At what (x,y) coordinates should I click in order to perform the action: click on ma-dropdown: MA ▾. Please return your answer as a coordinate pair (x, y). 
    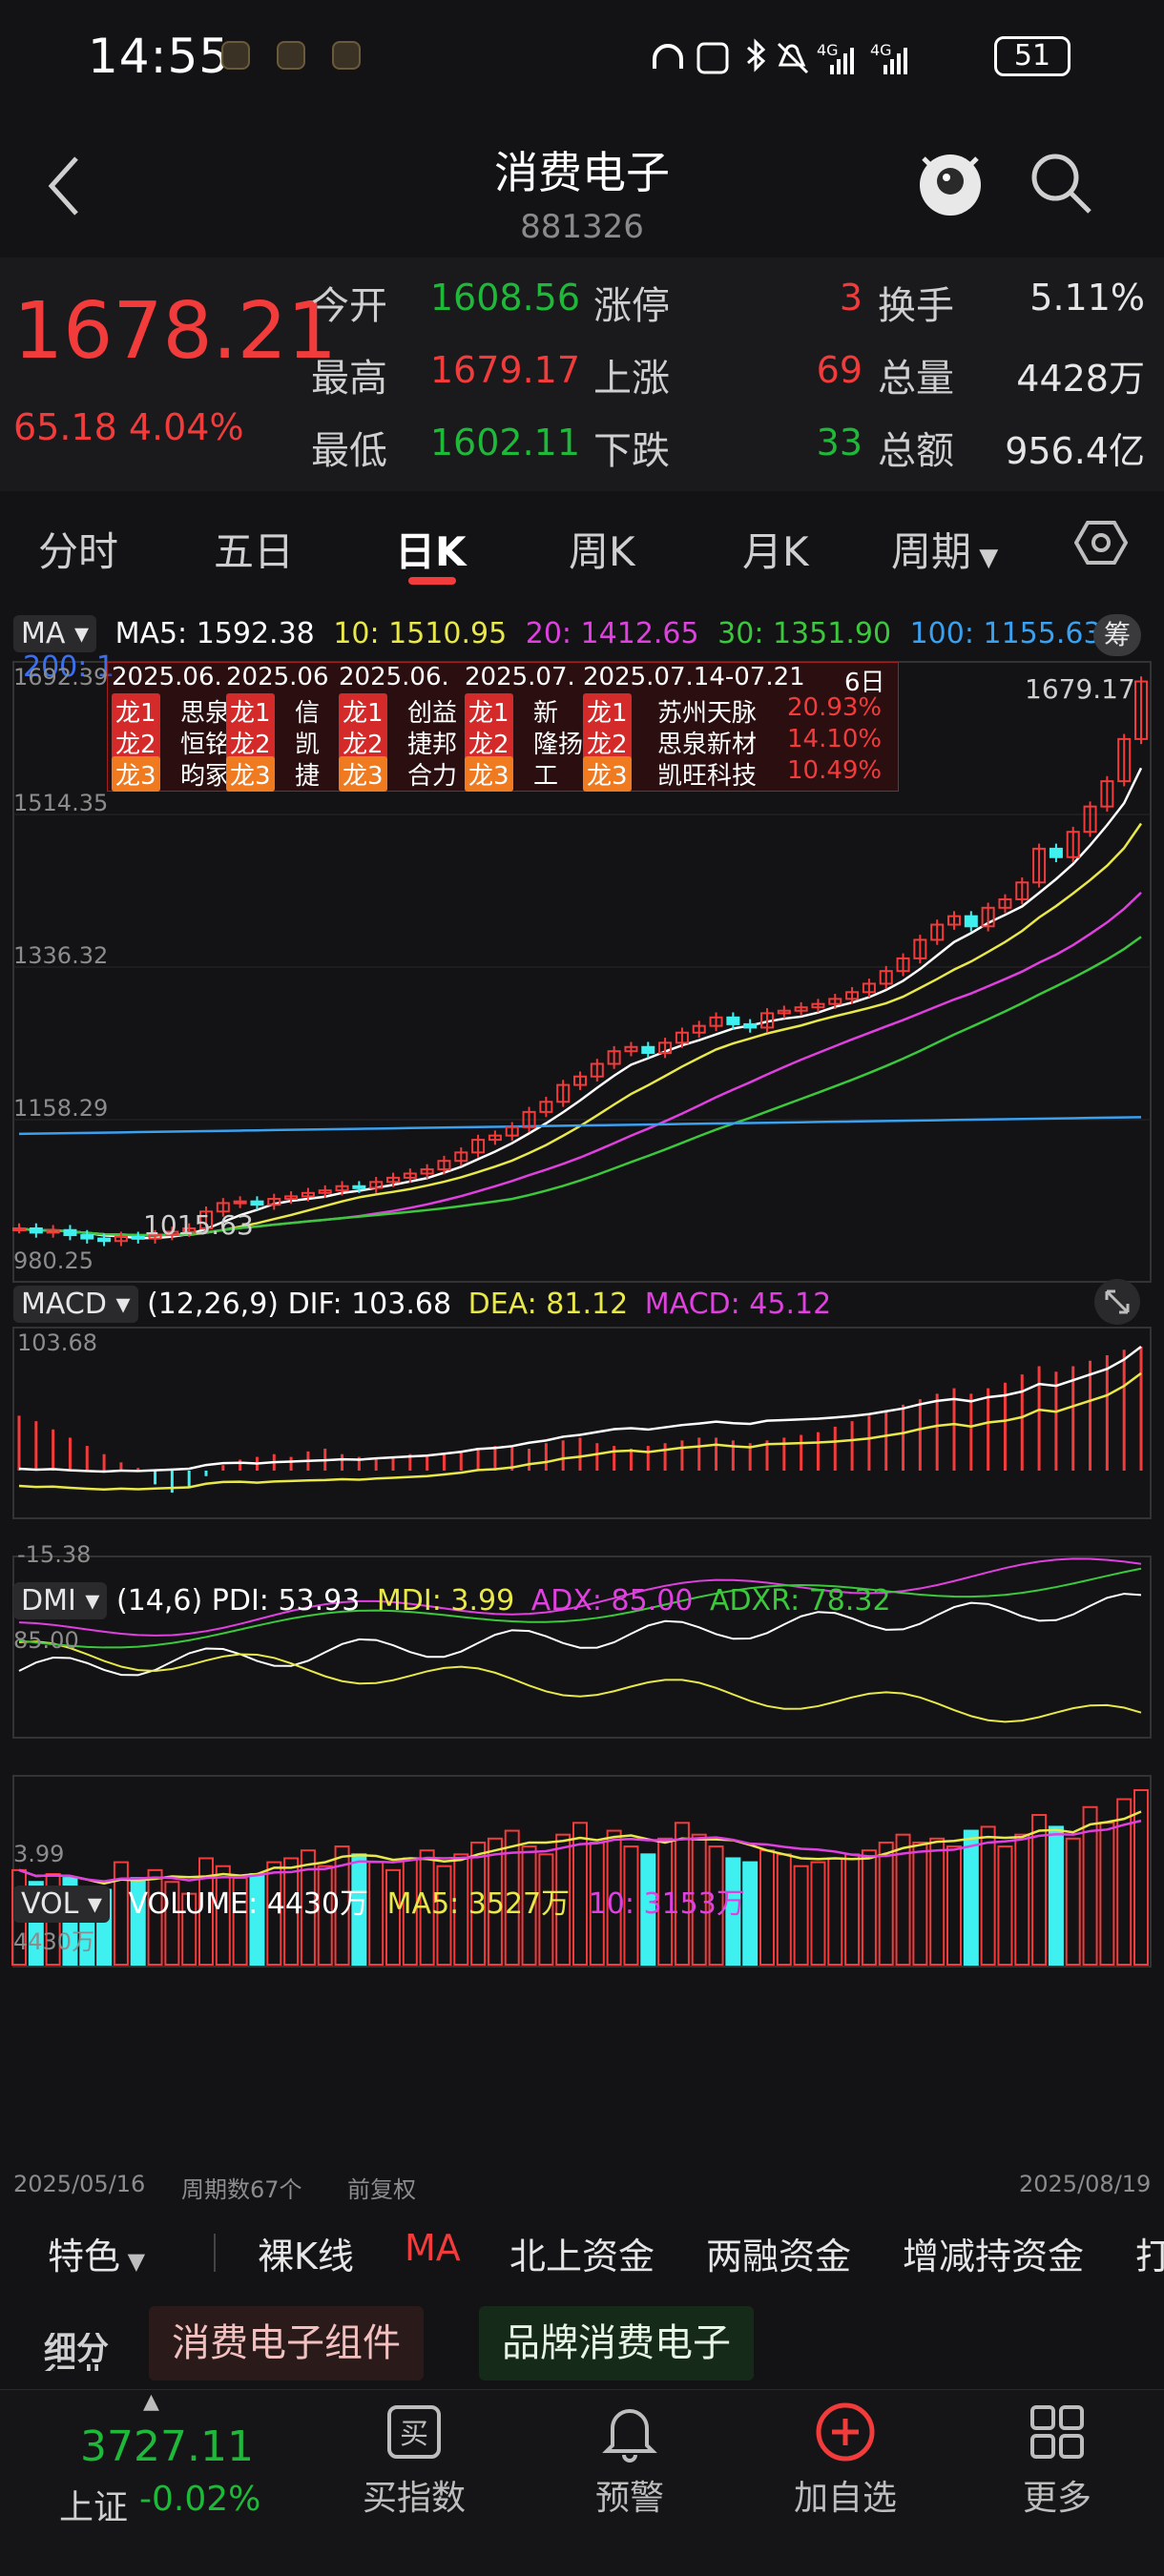
    Looking at the image, I should click on (55, 633).